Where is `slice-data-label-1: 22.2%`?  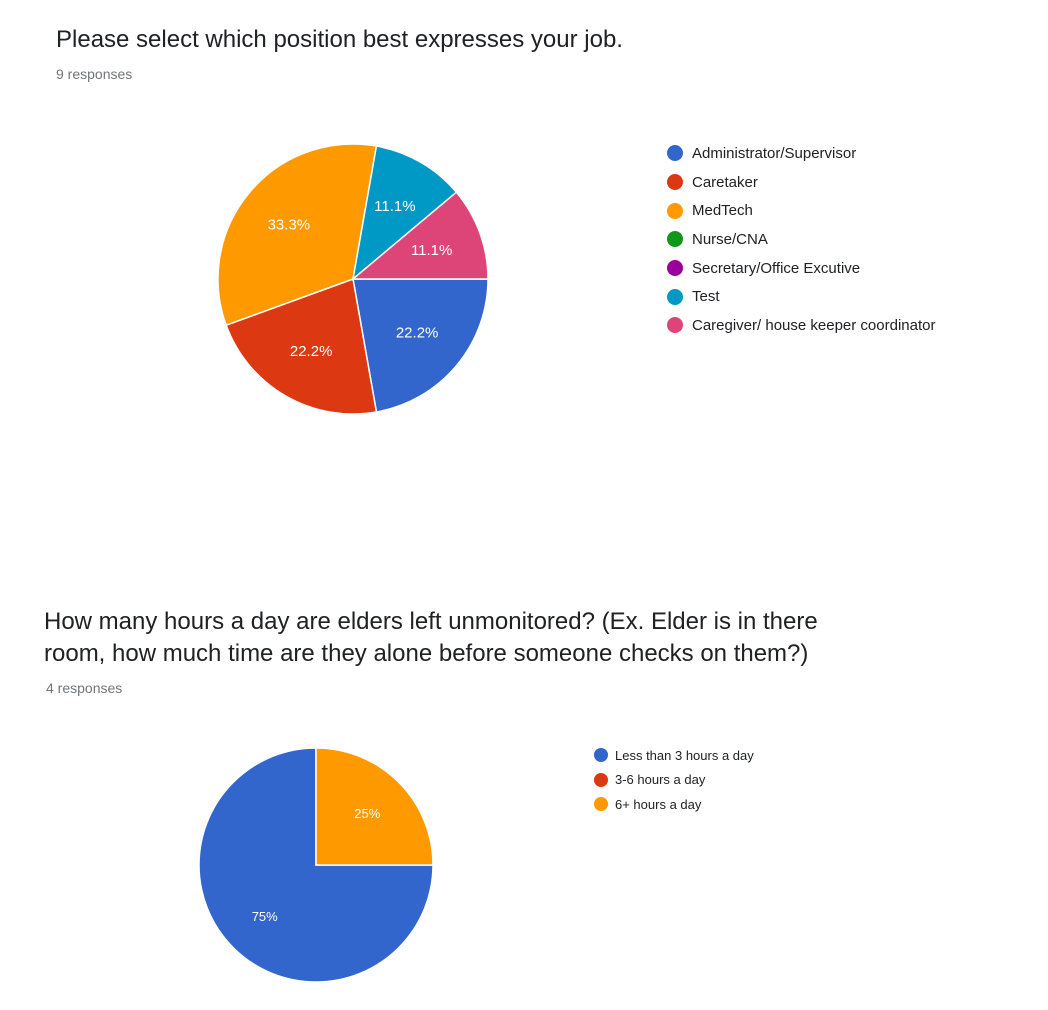
slice-data-label-1: 22.2% is located at coordinates (311, 351).